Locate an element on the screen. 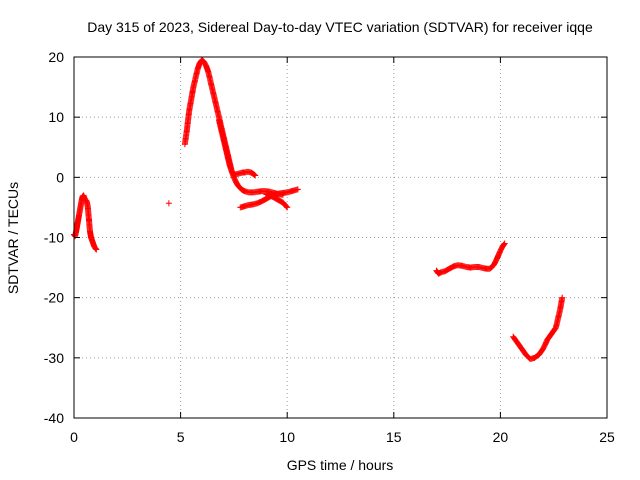  y-tick-label: 0 is located at coordinates (60, 177).